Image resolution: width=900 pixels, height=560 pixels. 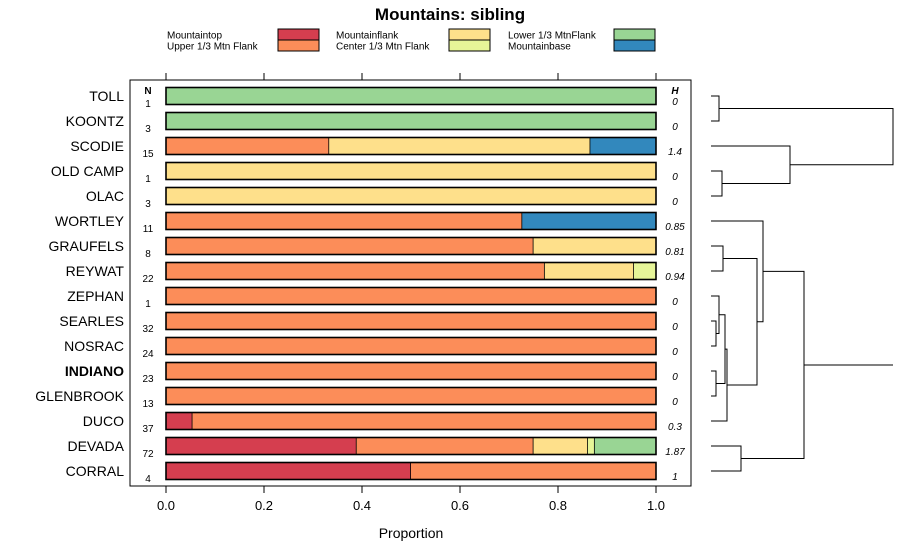 I want to click on dendro-merge-devada-corral, so click(x=726, y=458).